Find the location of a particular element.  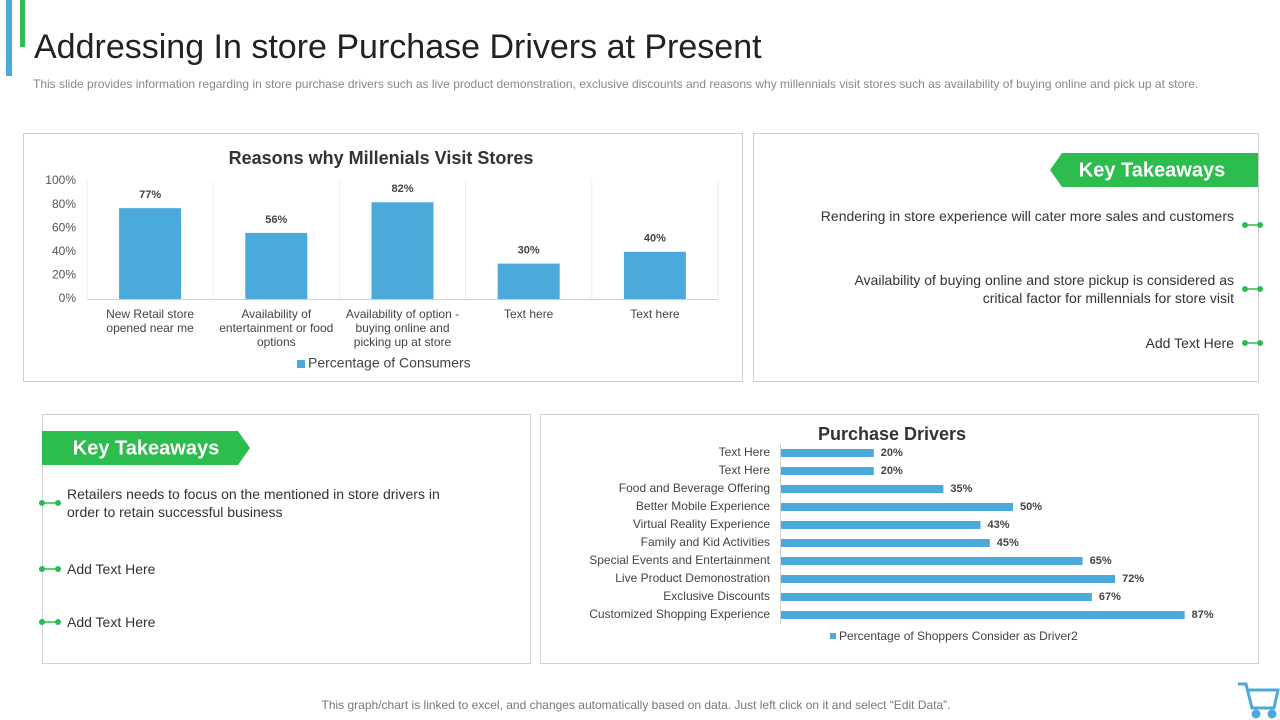

y-tick-label: Food and Beverage Offering is located at coordinates (694, 488).